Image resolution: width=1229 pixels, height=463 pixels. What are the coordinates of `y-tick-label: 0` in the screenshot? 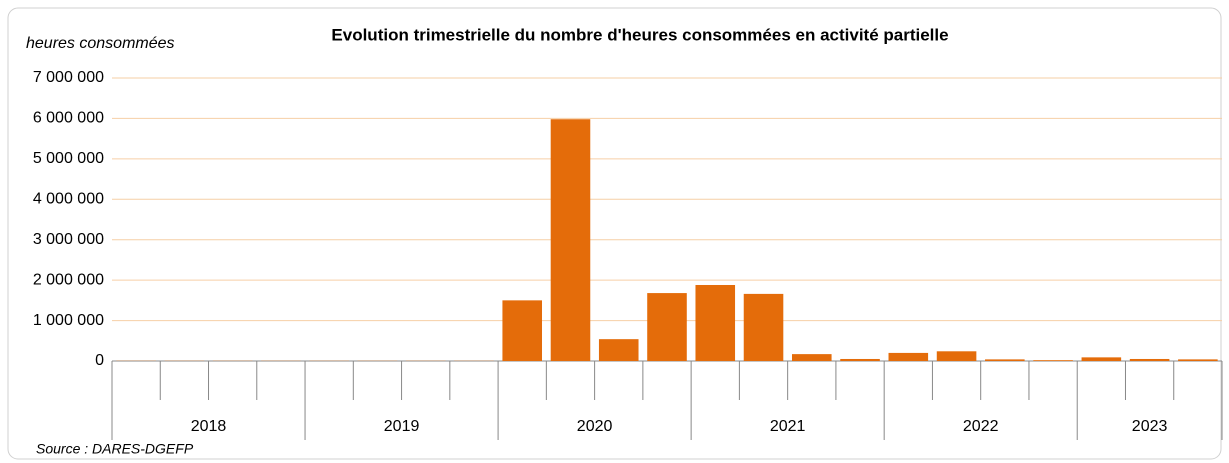 It's located at (99, 360).